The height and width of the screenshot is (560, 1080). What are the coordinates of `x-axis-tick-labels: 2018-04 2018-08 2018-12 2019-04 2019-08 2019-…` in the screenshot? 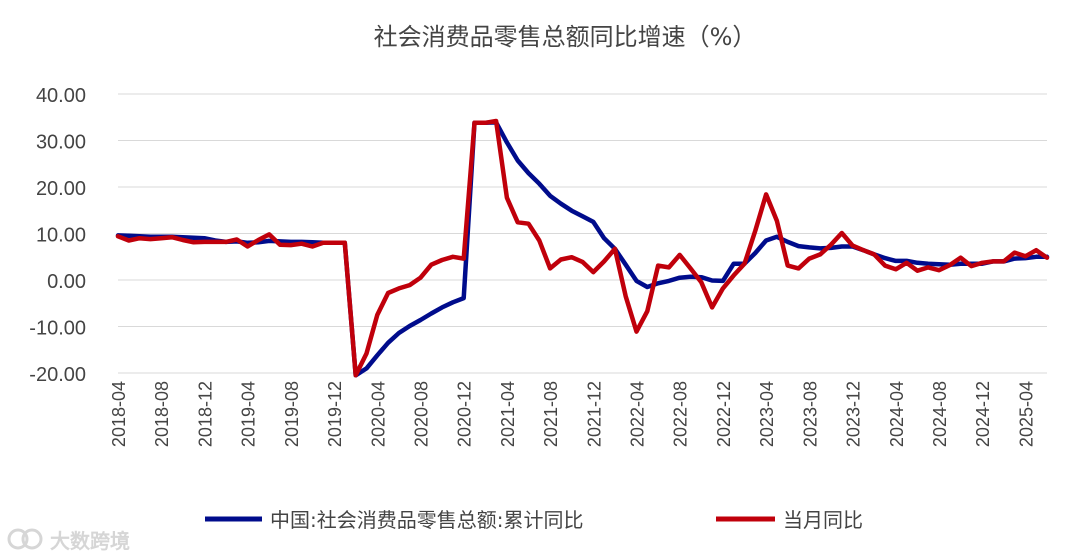 It's located at (572, 414).